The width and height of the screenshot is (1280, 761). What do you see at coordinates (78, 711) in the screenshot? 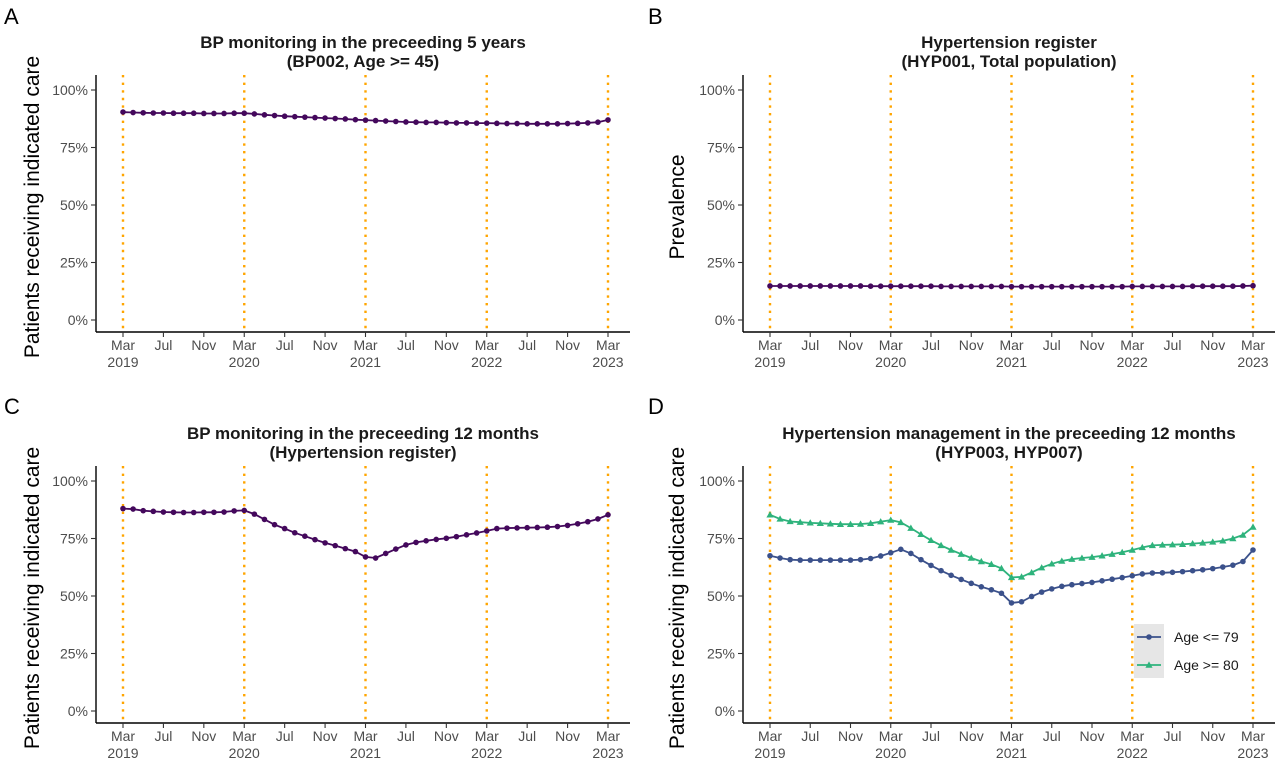
I see `y-tick-label: 0%` at bounding box center [78, 711].